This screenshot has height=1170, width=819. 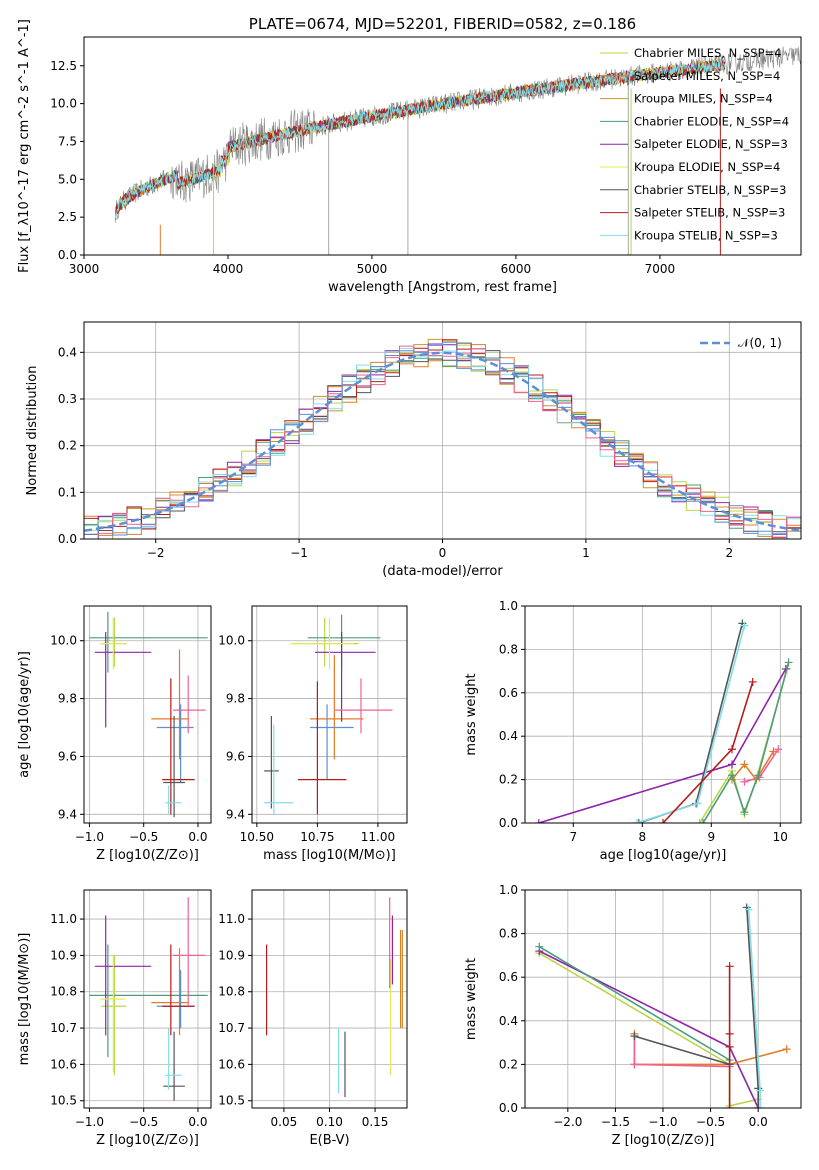 I want to click on legend-label: Chabrier STELIB, N_SSP=3, so click(x=710, y=190).